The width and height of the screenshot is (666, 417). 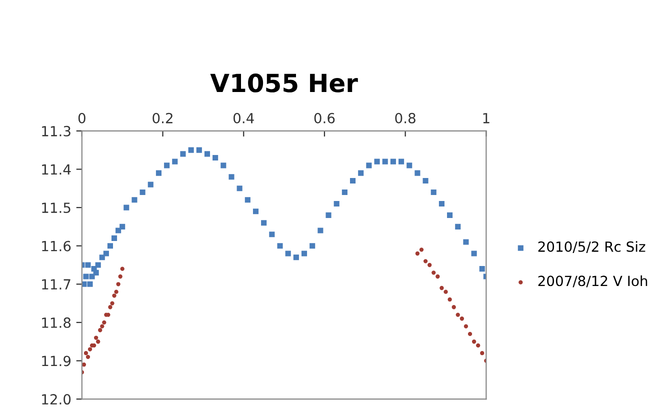 What do you see at coordinates (405, 118) in the screenshot?
I see `x-tick-label: 0.8` at bounding box center [405, 118].